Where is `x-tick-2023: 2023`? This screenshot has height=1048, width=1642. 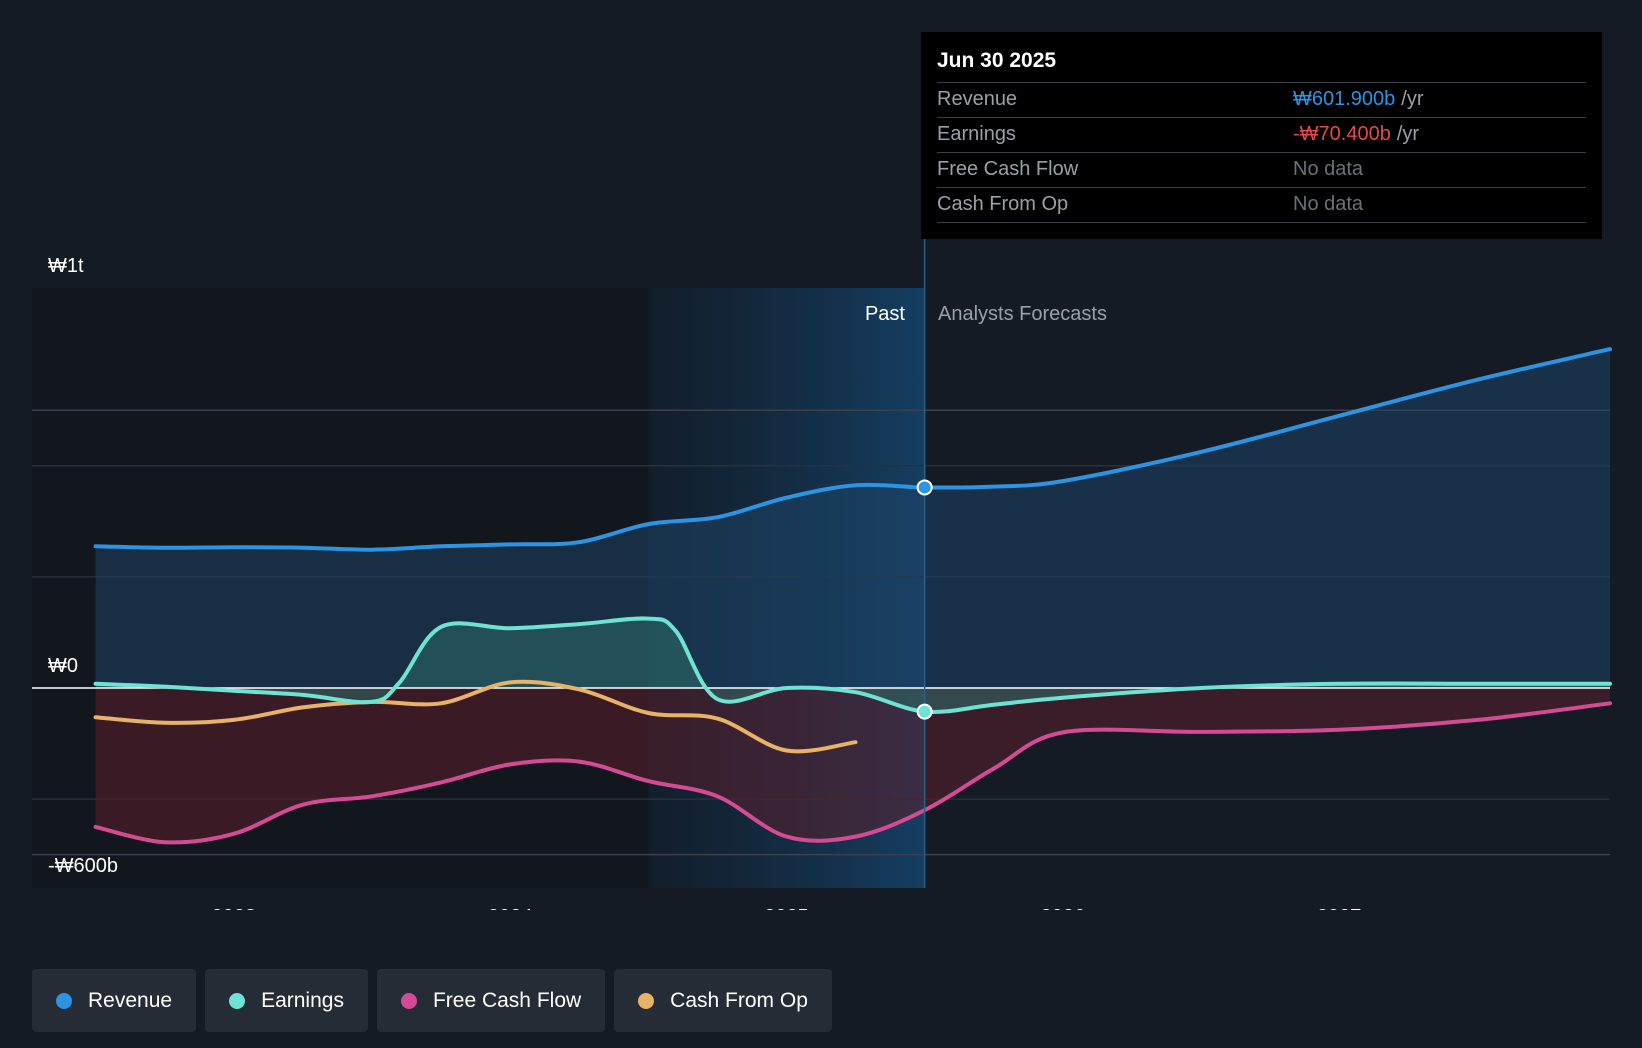
x-tick-2023: 2023 is located at coordinates (233, 908).